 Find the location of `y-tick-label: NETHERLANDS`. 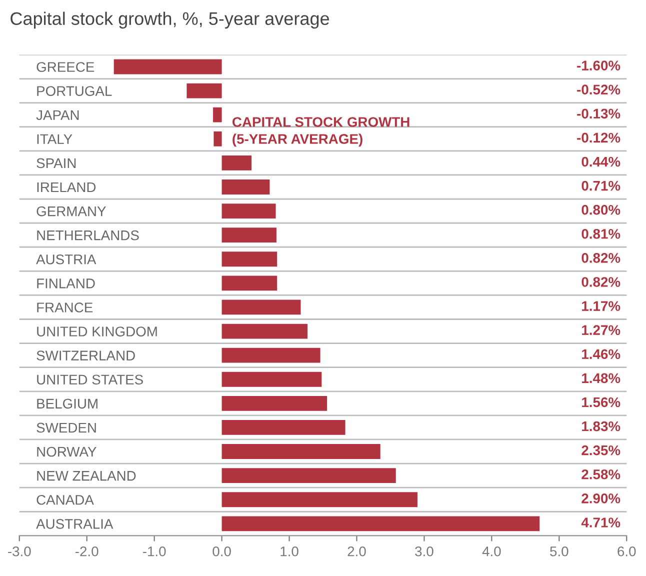

y-tick-label: NETHERLANDS is located at coordinates (88, 235).